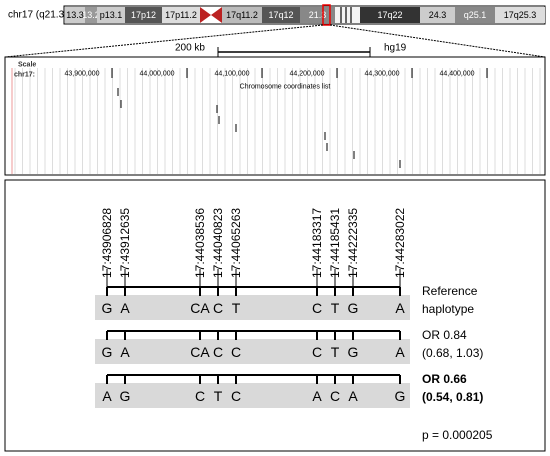  I want to click on band-label: 17q22, so click(389, 15).